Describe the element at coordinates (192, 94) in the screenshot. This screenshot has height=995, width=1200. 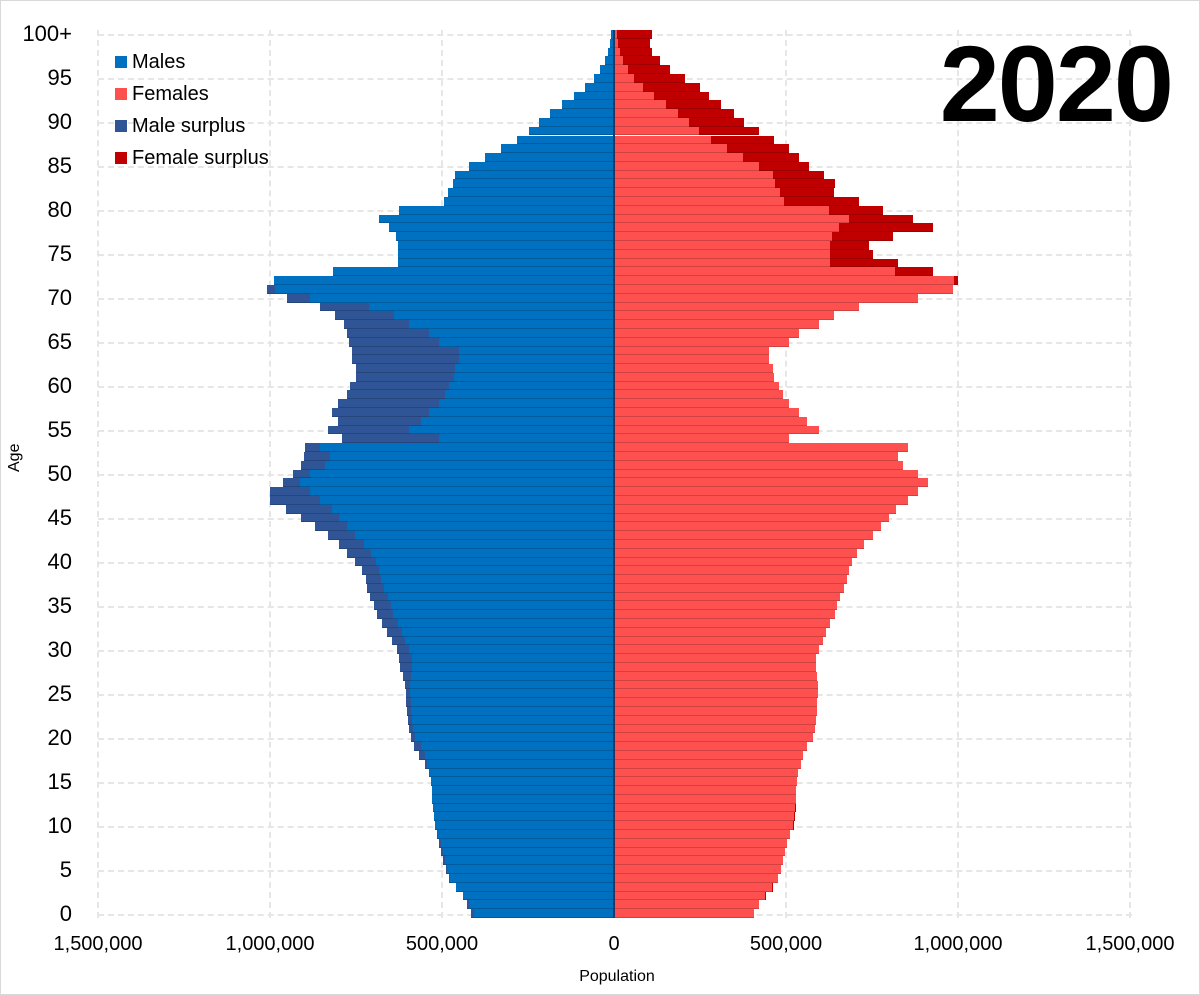
I see `legend-item-females: Females` at that location.